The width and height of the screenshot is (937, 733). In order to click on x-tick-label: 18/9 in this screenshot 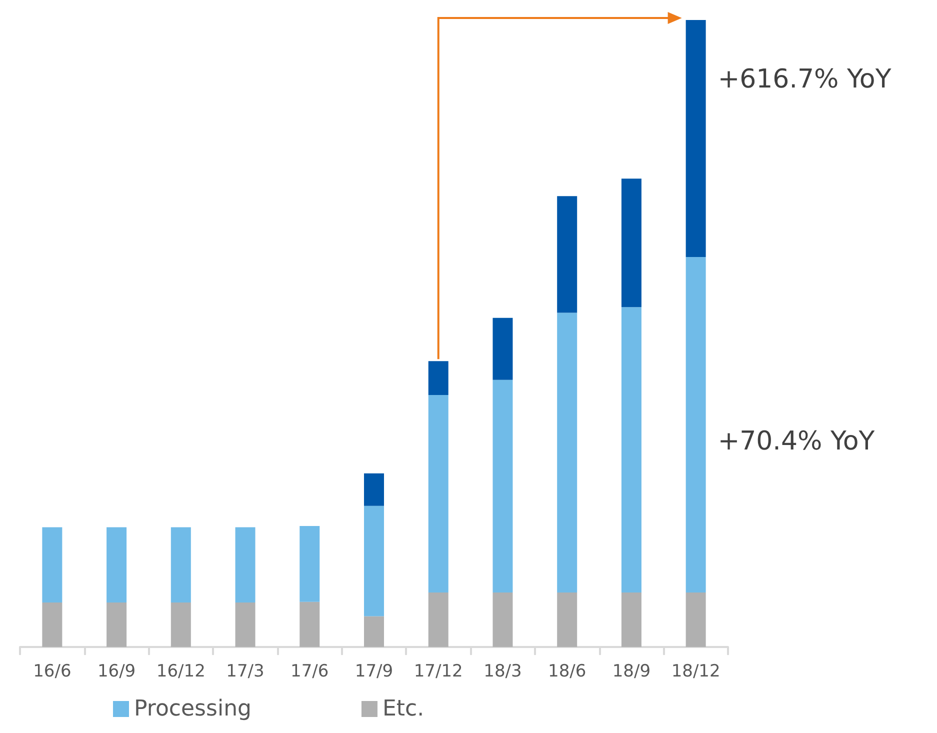, I will do `click(631, 672)`.